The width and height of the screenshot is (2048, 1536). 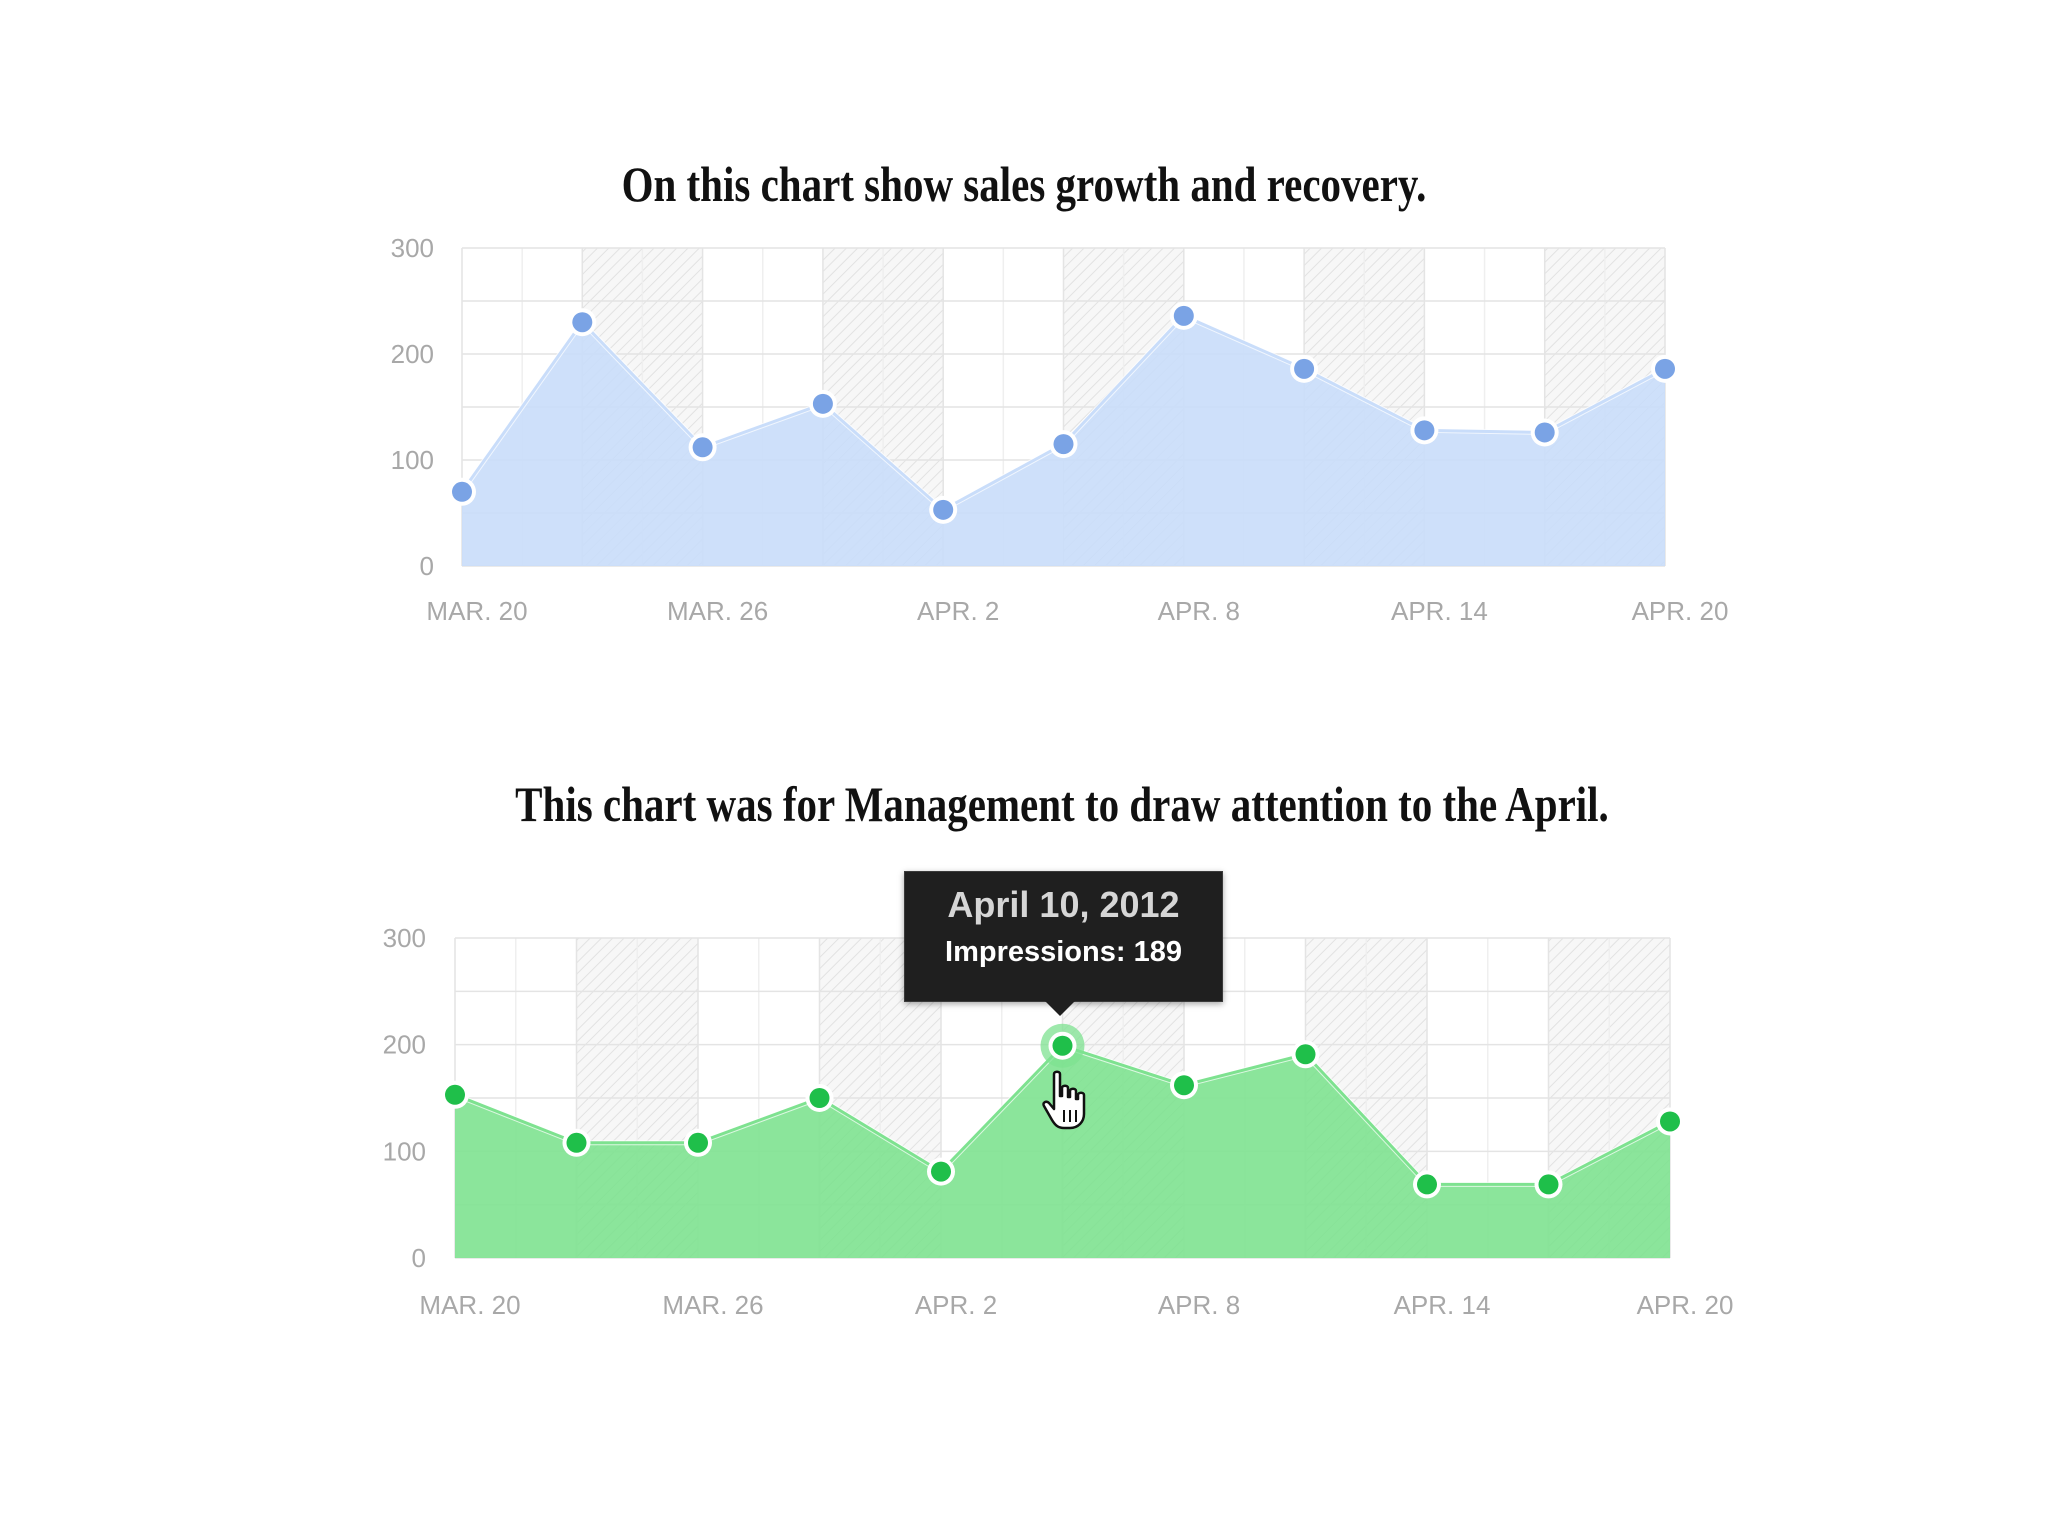 What do you see at coordinates (1064, 1100) in the screenshot?
I see `hand-pointer-icon` at bounding box center [1064, 1100].